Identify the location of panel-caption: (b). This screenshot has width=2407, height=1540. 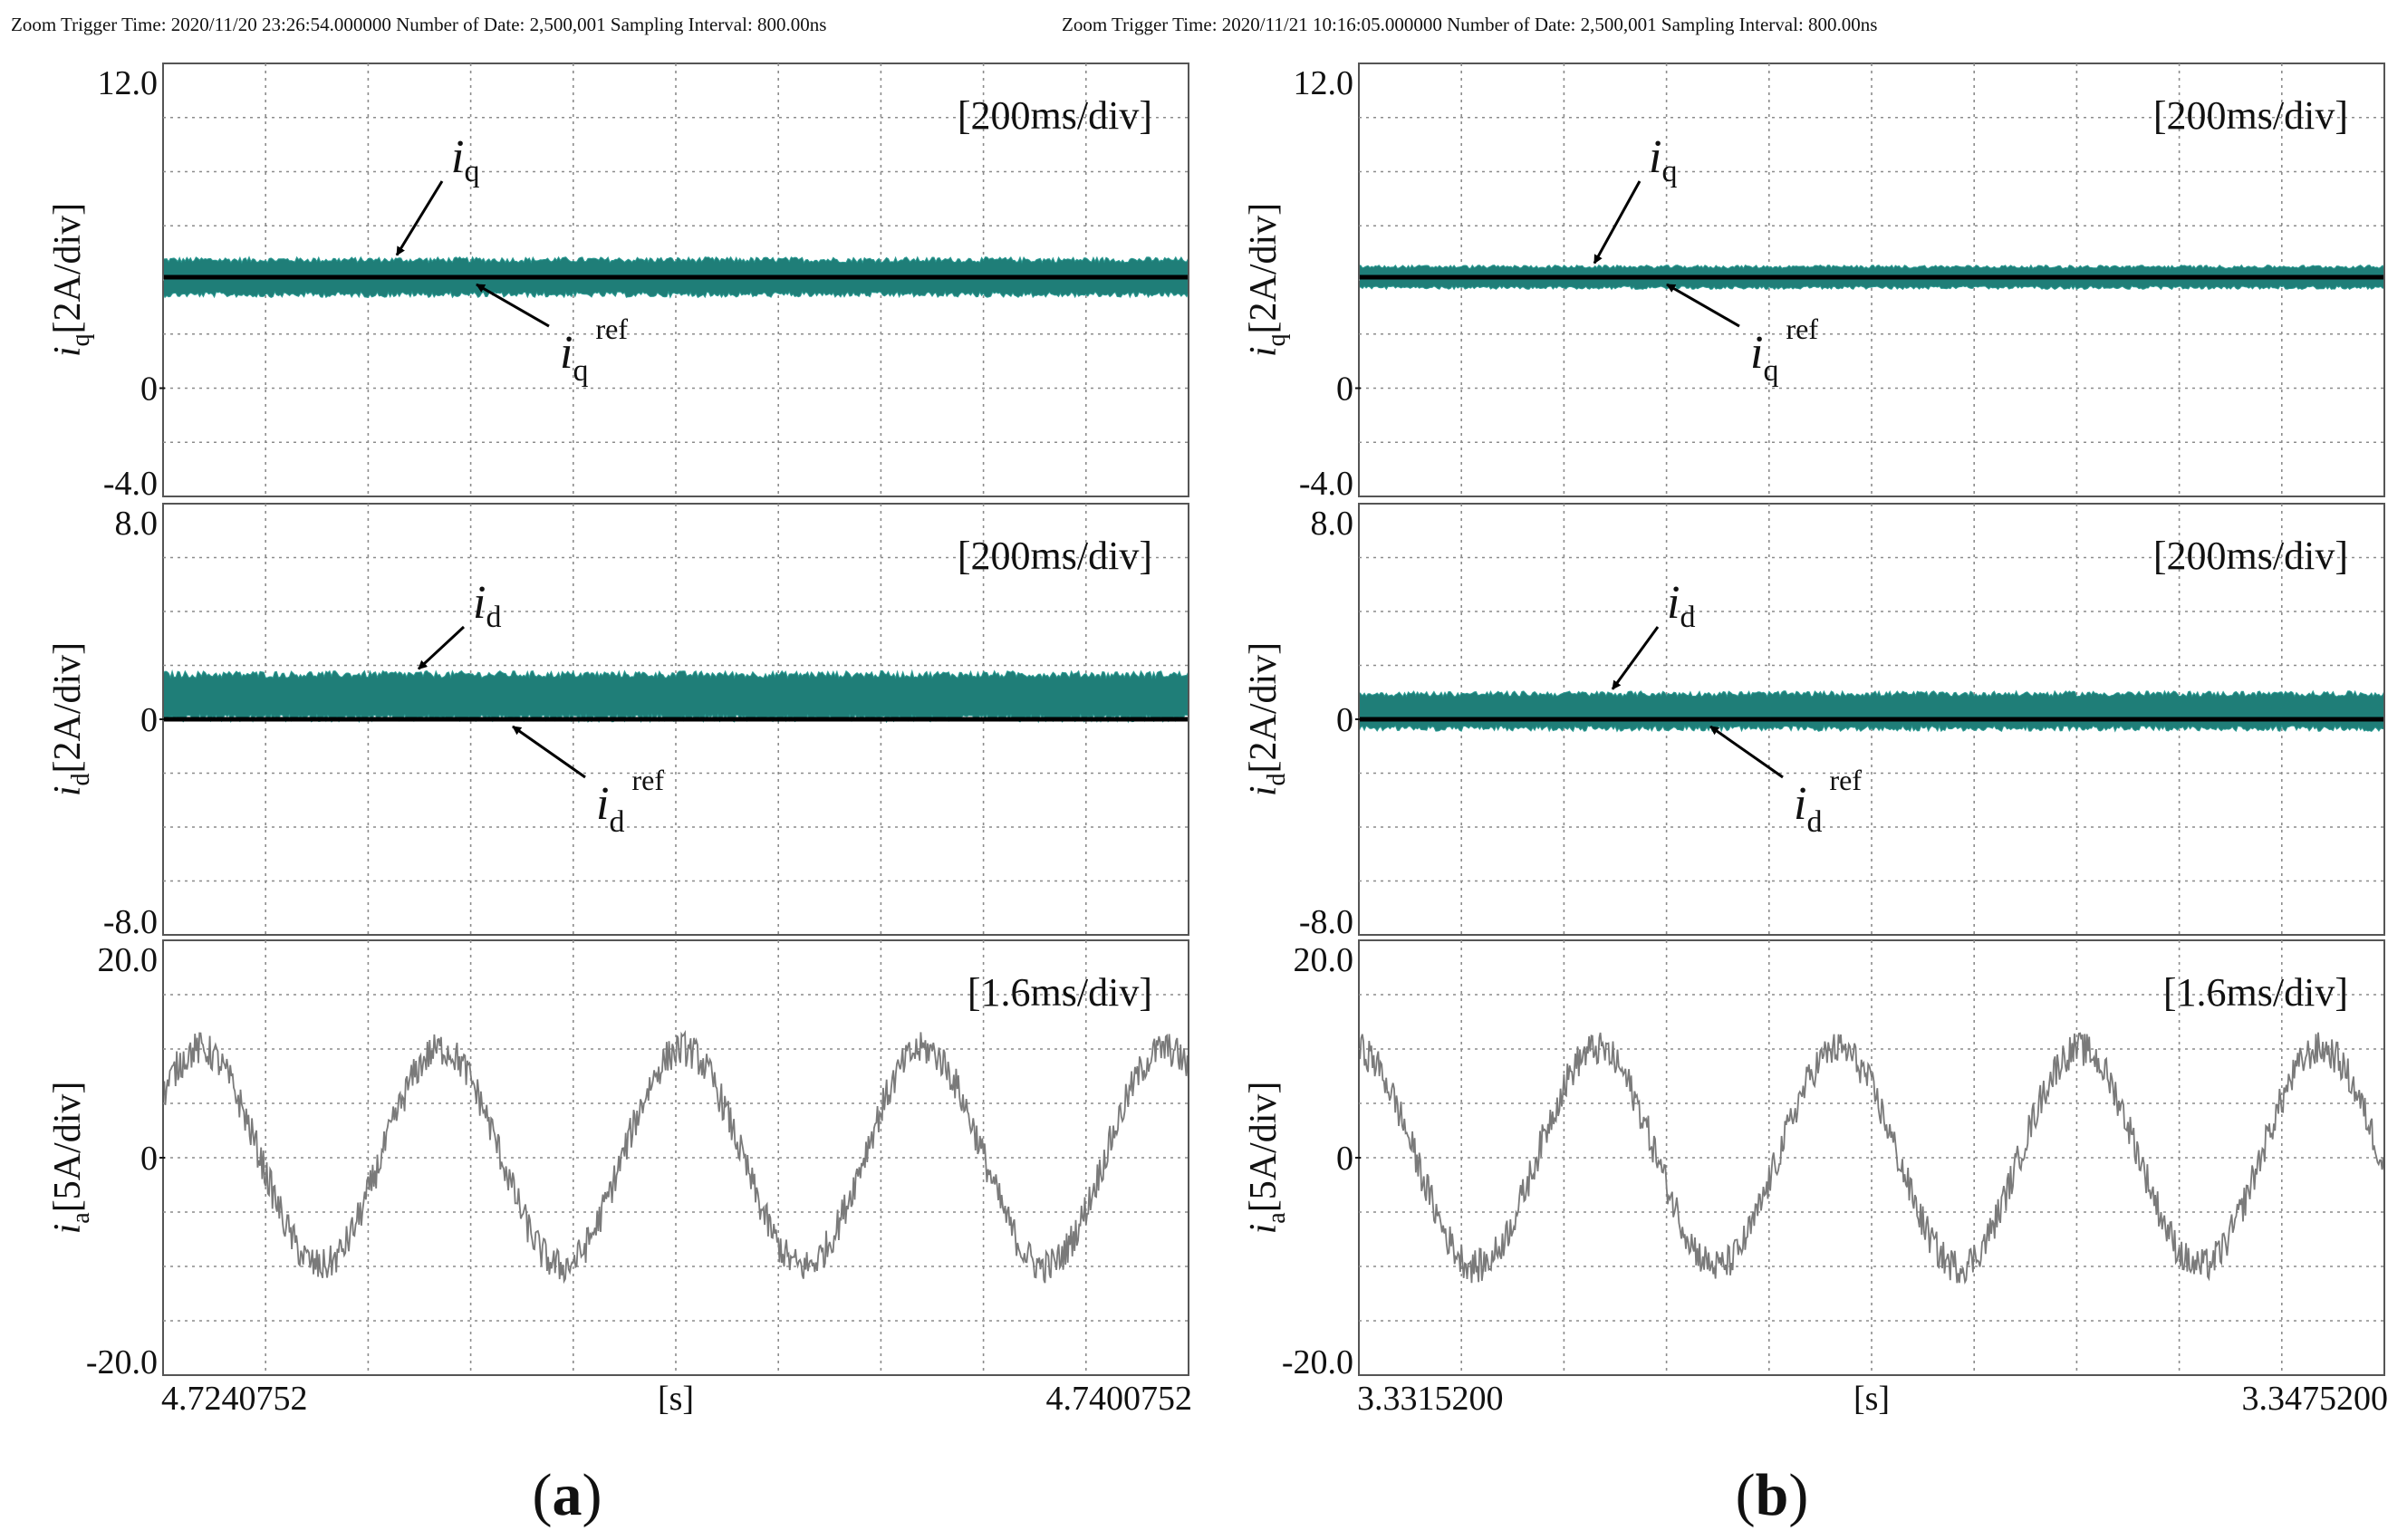
(1772, 1495).